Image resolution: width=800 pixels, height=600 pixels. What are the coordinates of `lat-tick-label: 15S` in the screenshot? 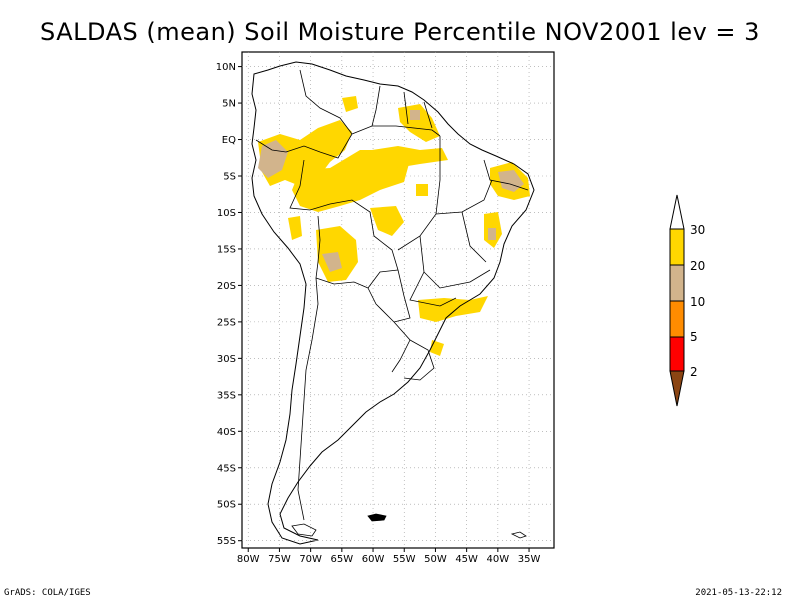 It's located at (226, 249).